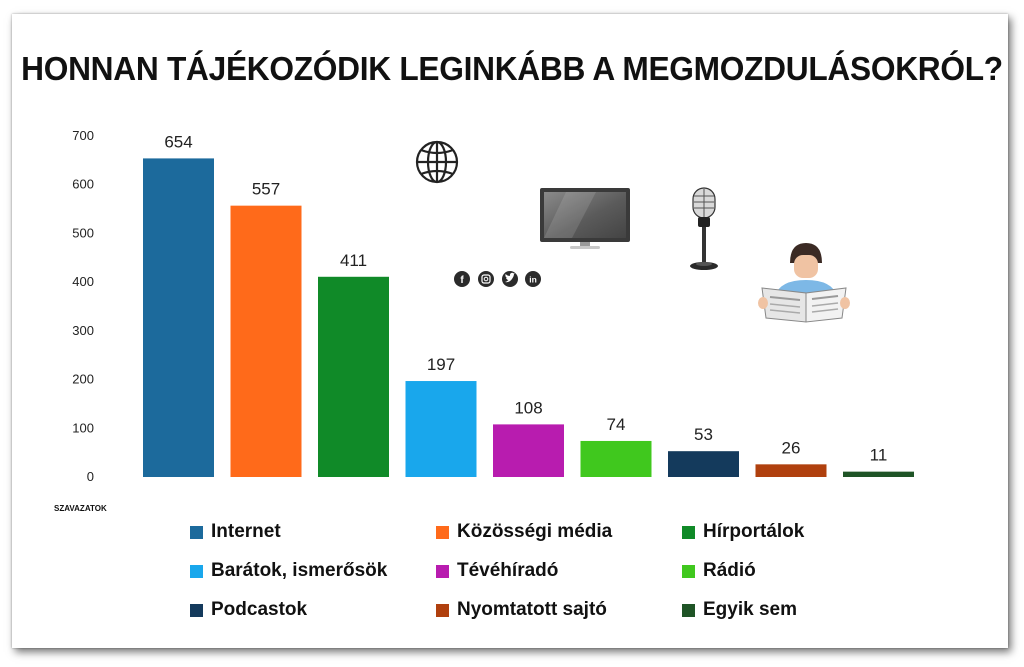  I want to click on bar-r-di, so click(616, 458).